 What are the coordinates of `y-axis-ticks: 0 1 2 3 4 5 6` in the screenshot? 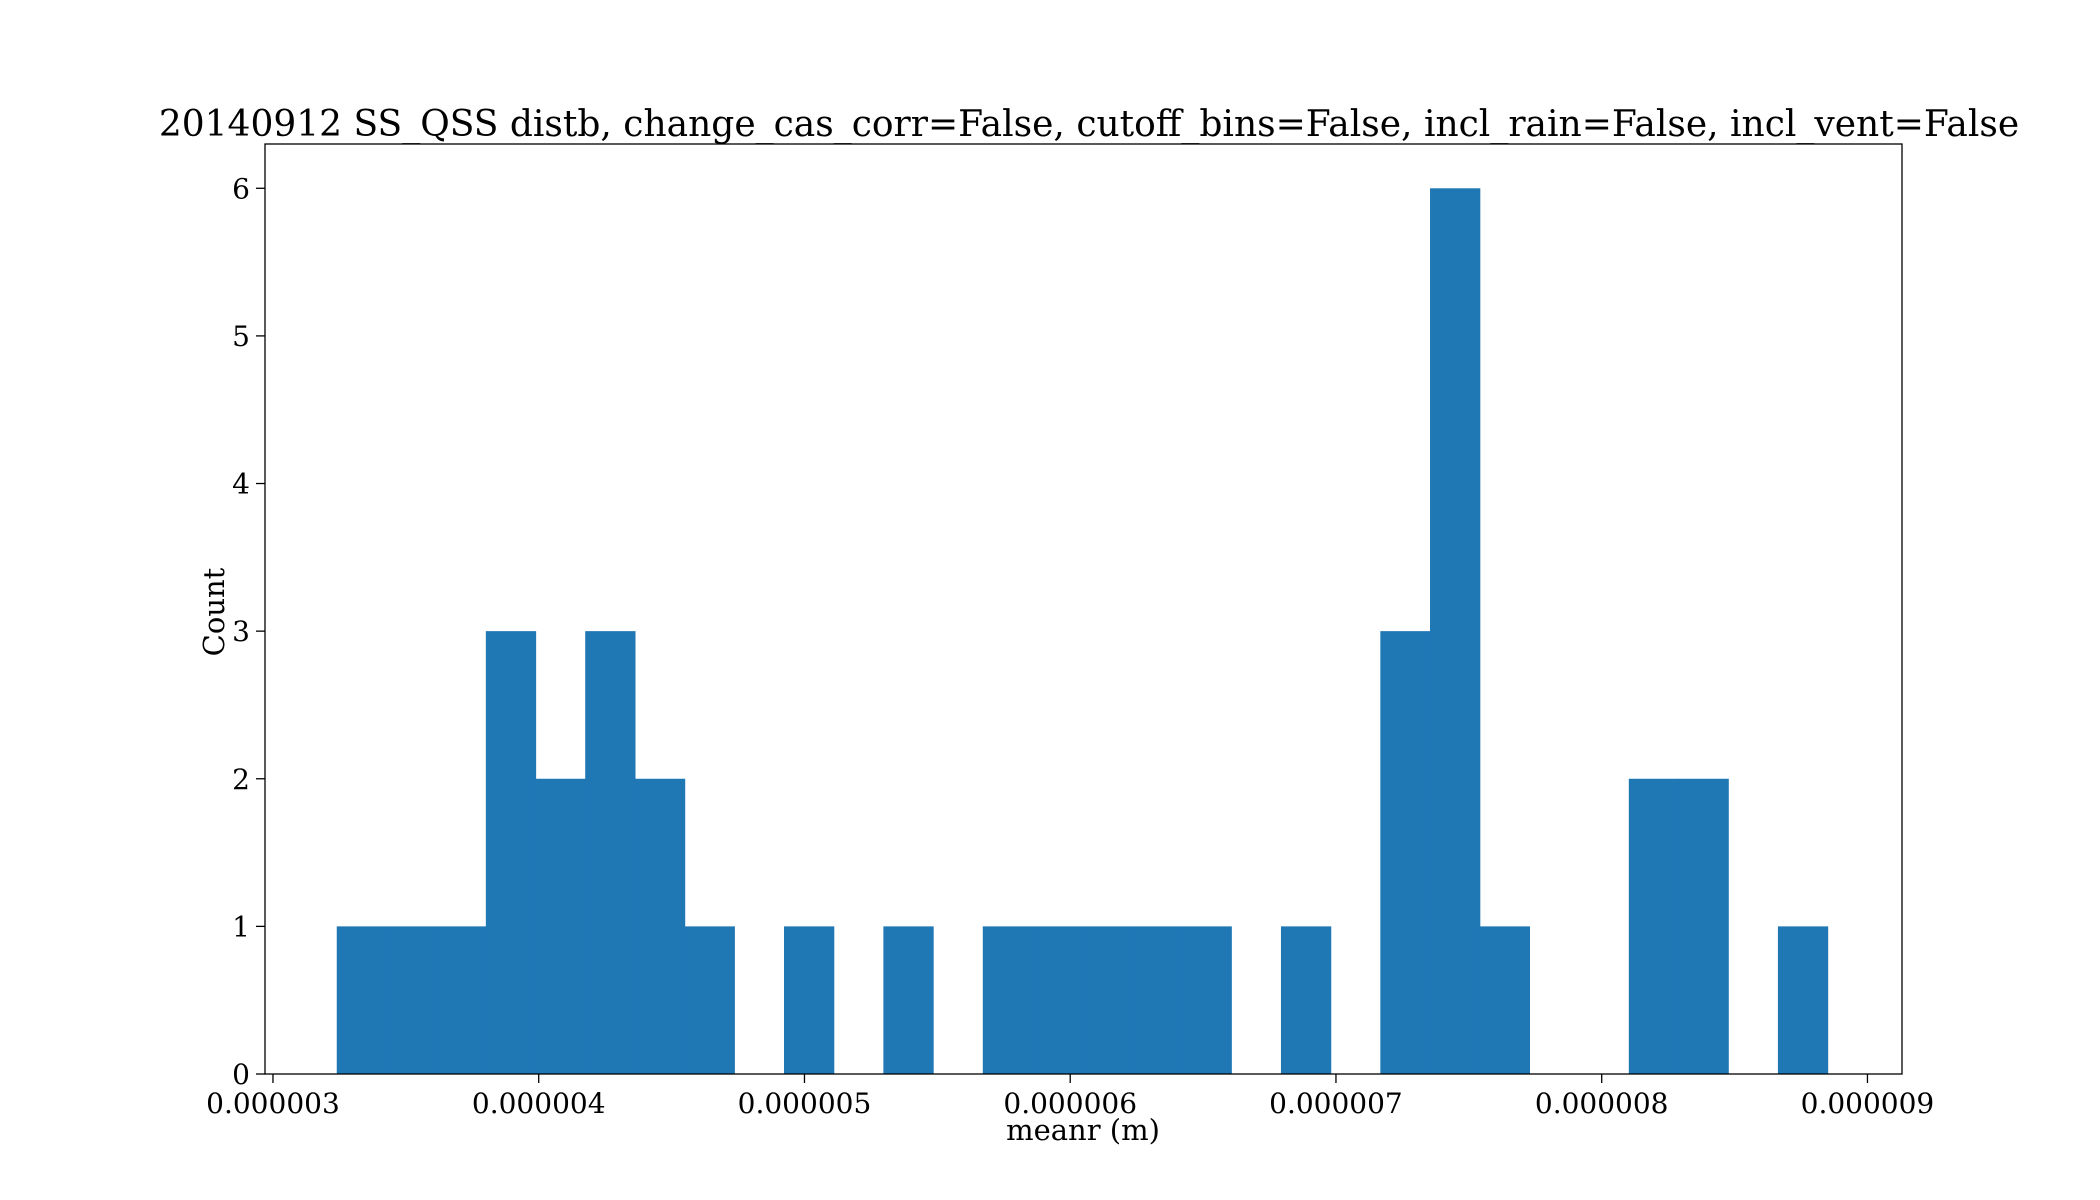 It's located at (248, 631).